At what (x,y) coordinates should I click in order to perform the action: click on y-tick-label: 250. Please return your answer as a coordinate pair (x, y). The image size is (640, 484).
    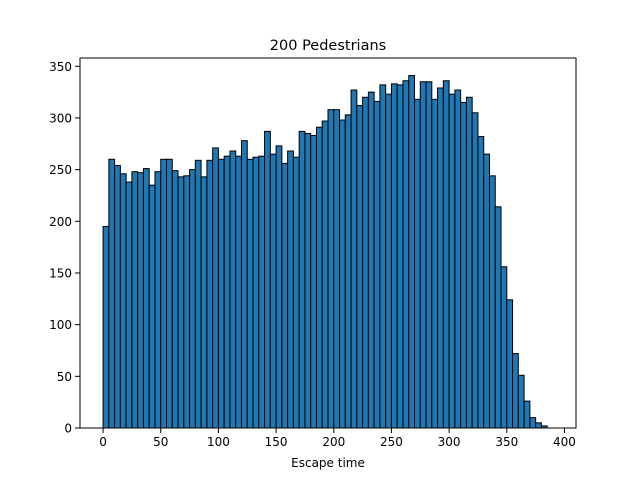
    Looking at the image, I should click on (60, 170).